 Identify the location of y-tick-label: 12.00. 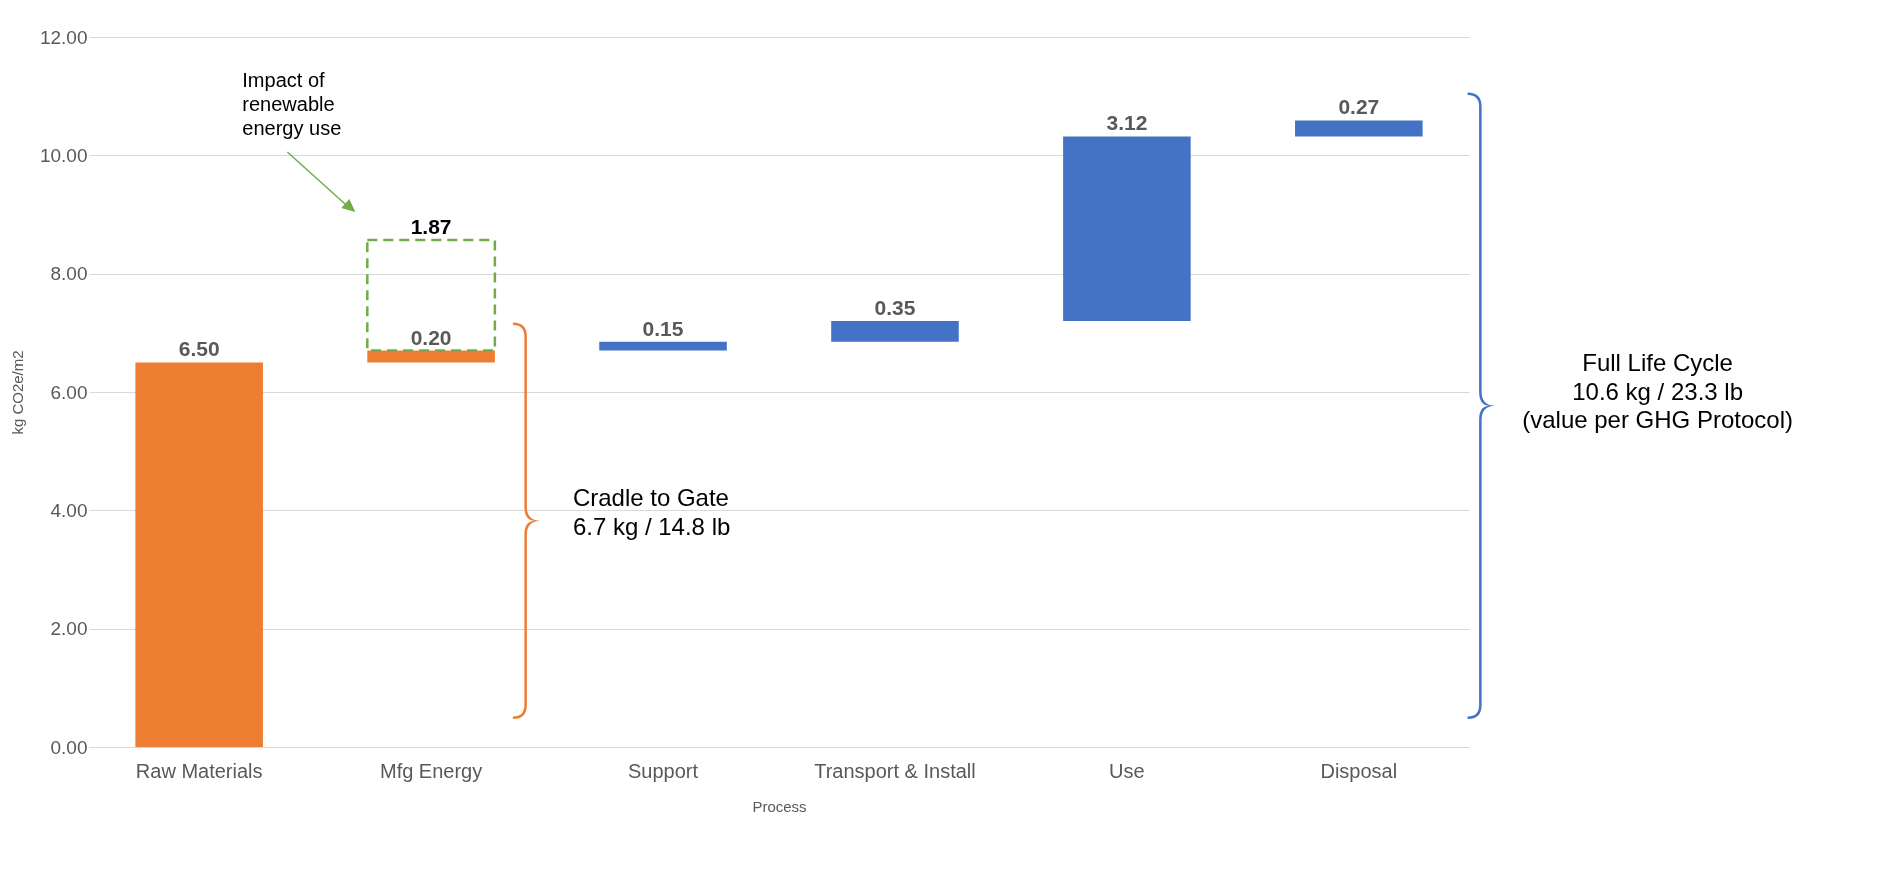
(63, 37).